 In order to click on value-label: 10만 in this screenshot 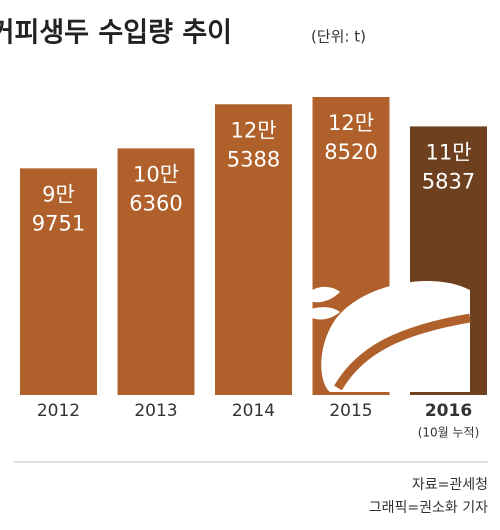, I will do `click(156, 174)`.